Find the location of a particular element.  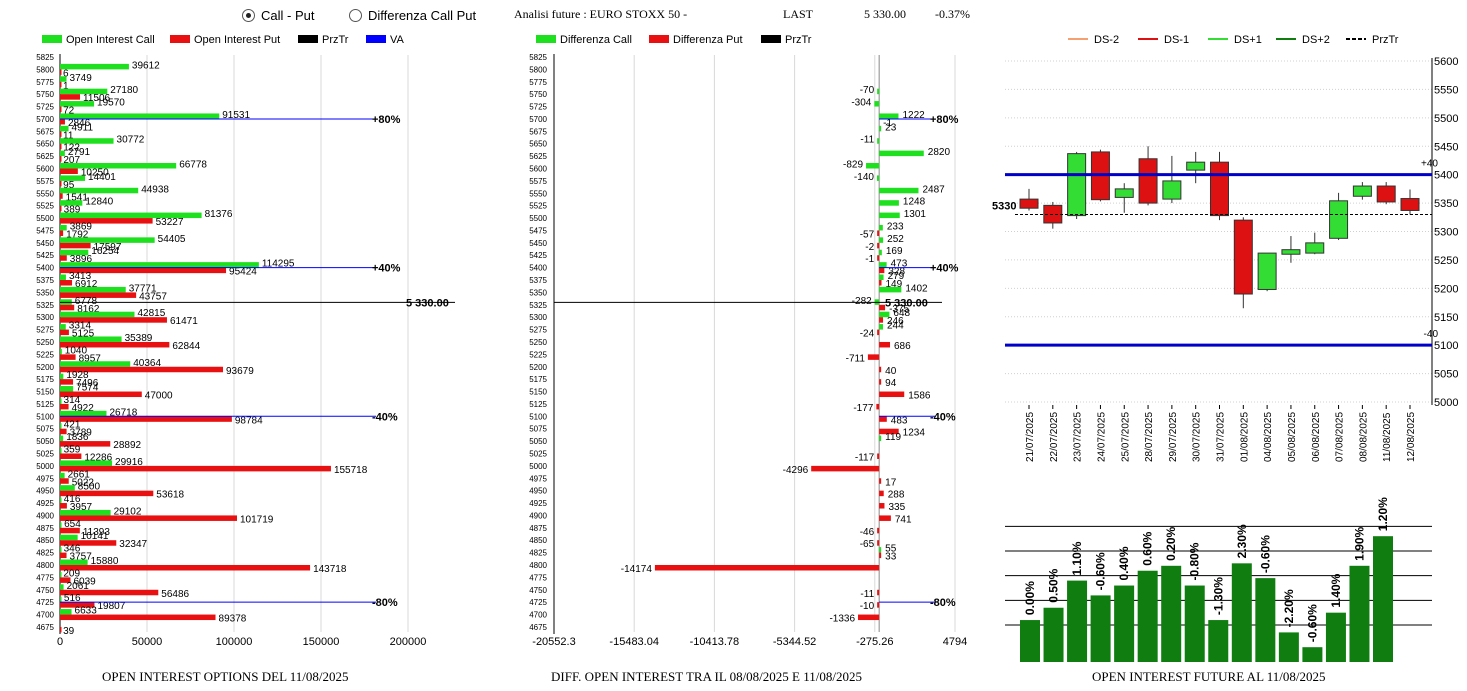

put-value-label: 3957 is located at coordinates (81, 507).